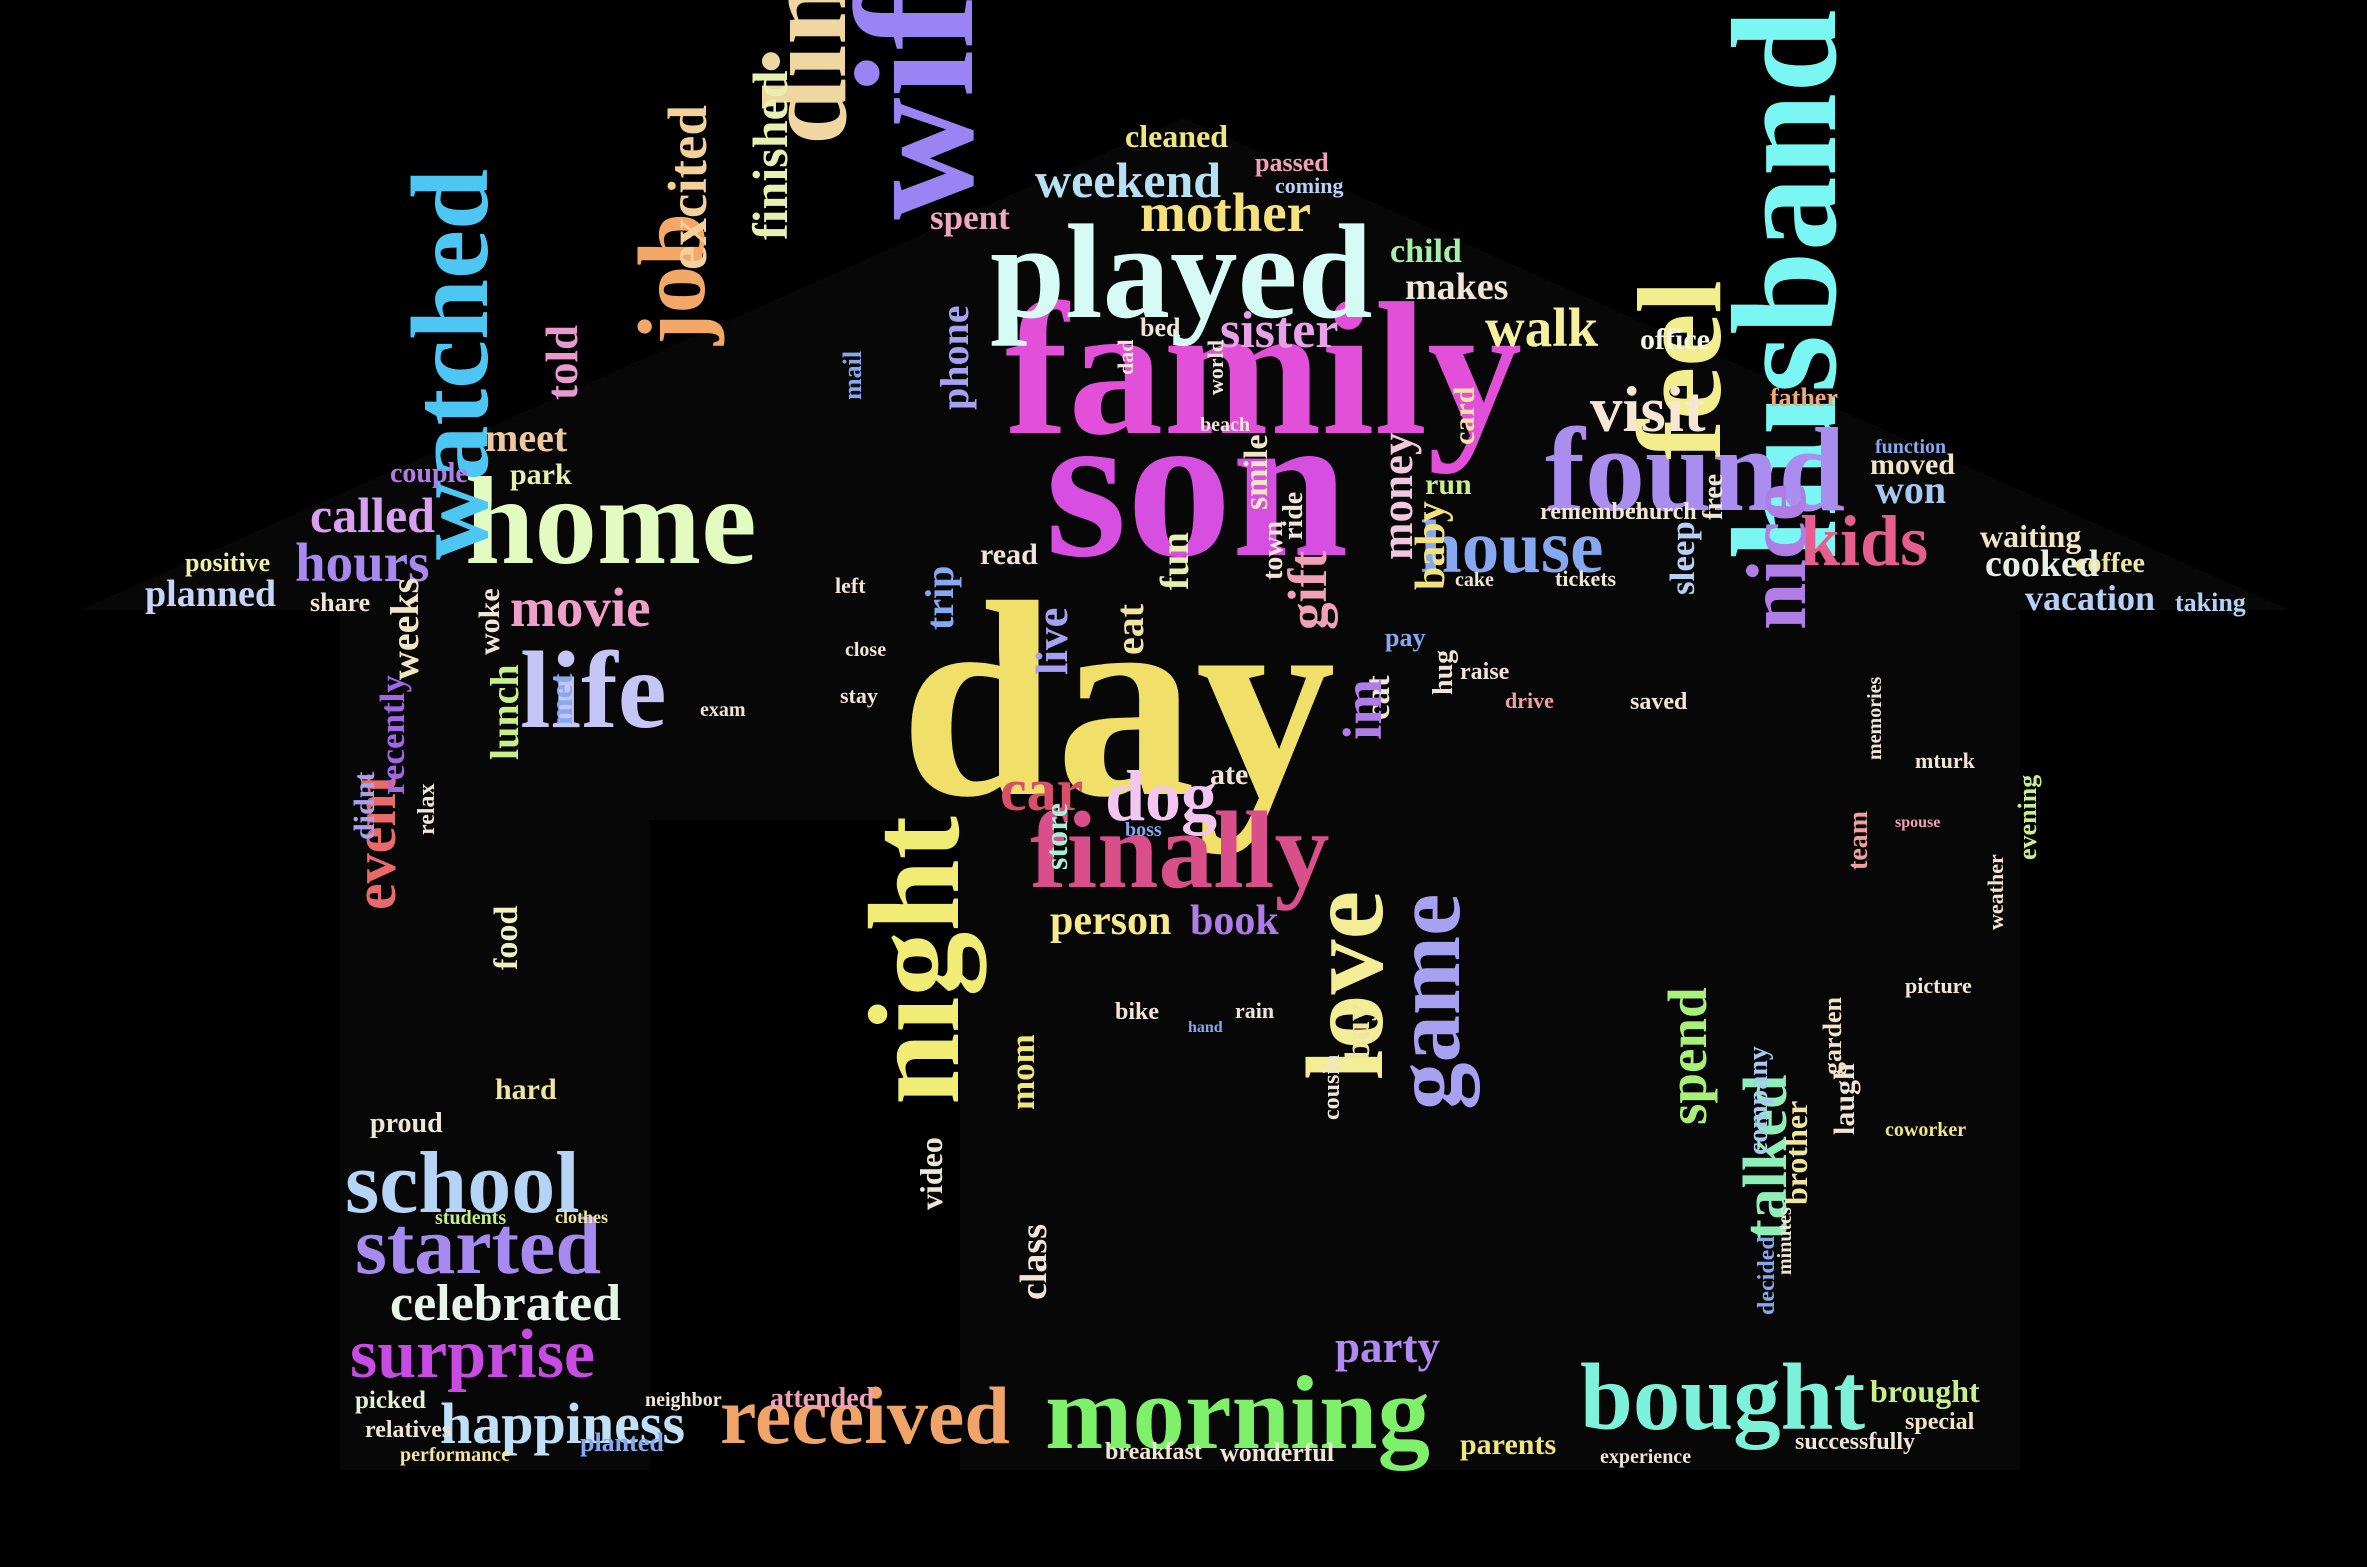 This screenshot has width=2367, height=1567. I want to click on cloud-word: finally, so click(1180, 850).